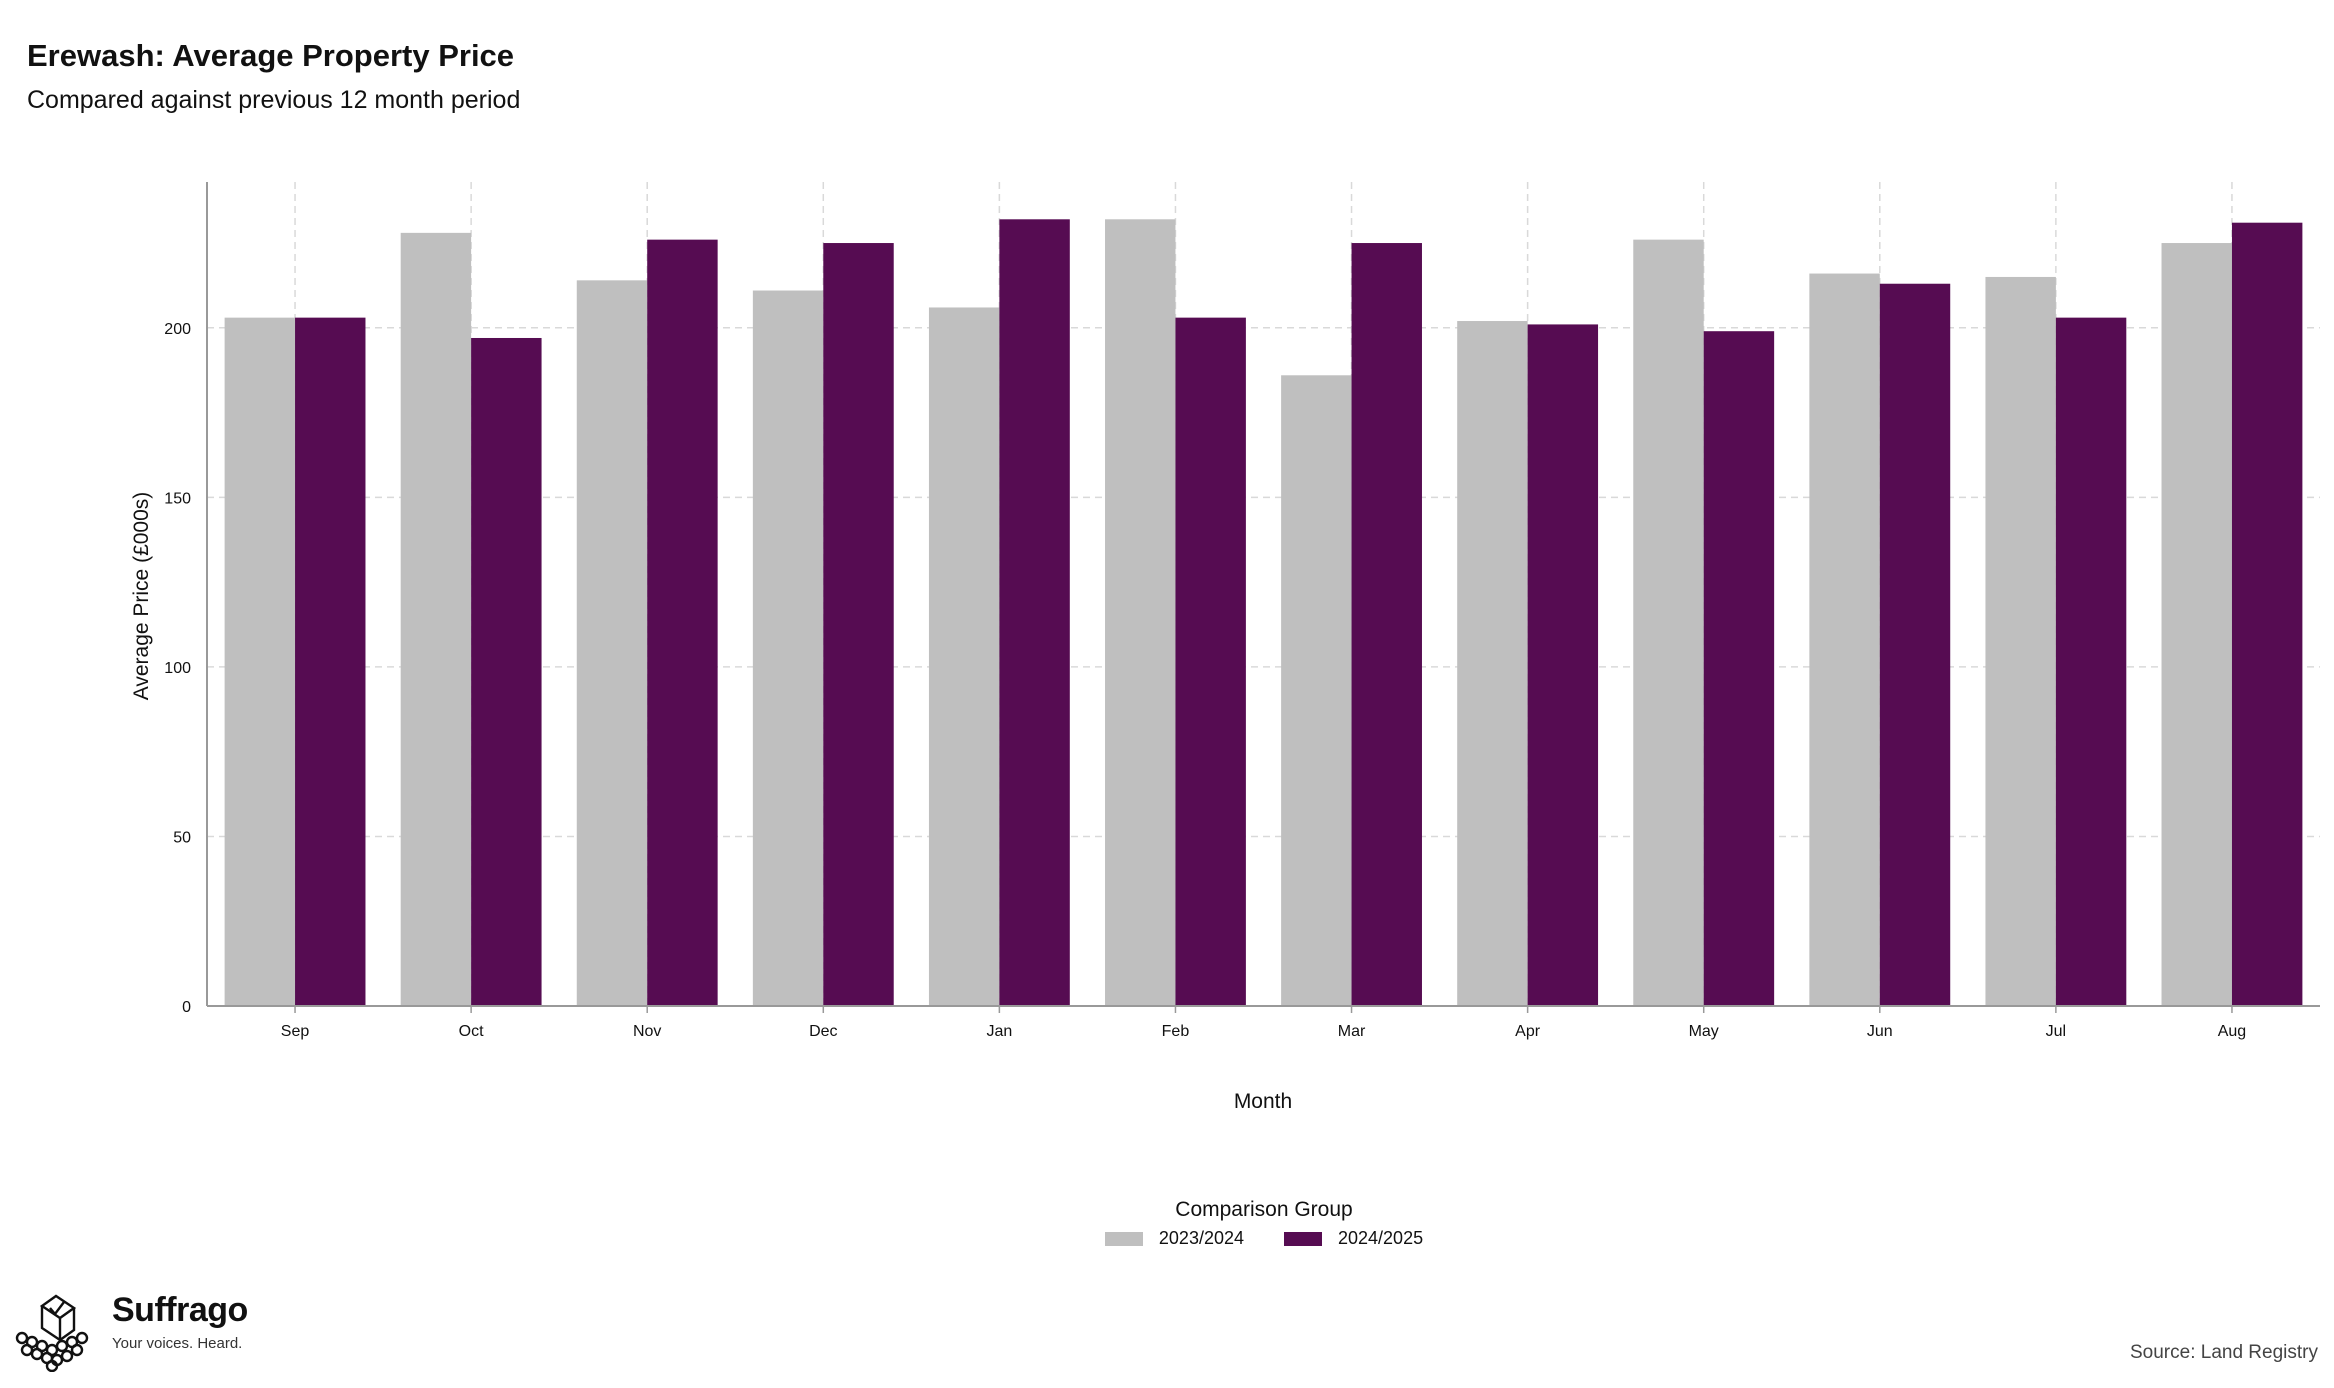  I want to click on bar-2024-2025-jun, so click(1915, 644).